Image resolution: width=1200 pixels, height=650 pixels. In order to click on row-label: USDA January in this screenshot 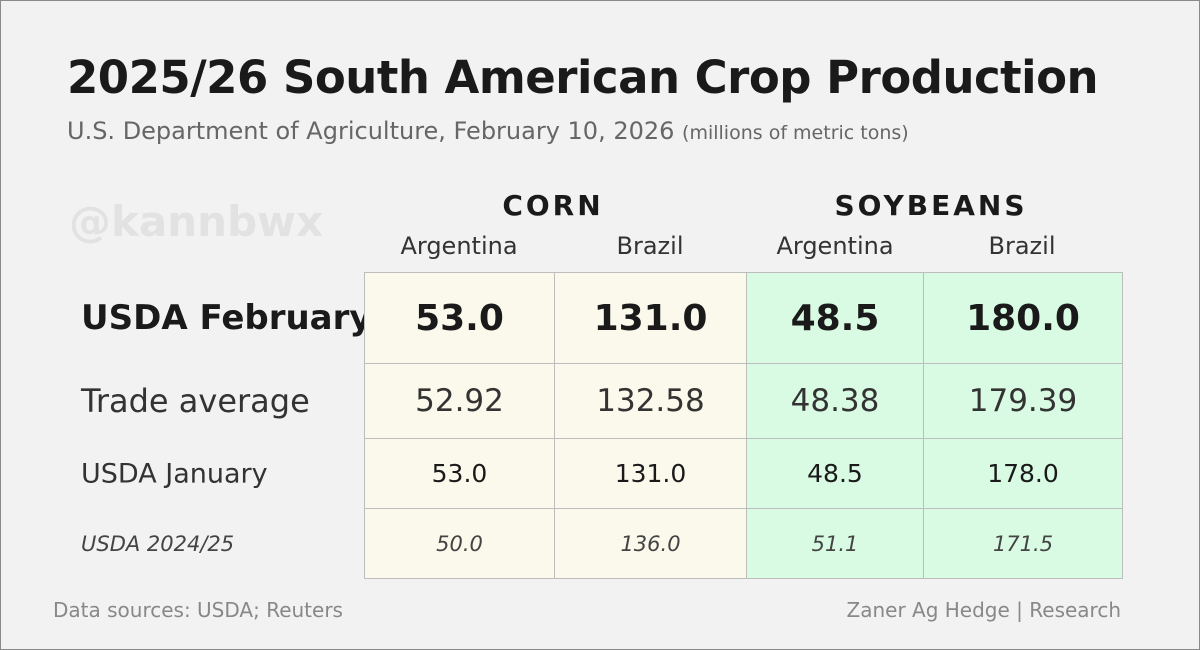, I will do `click(174, 474)`.